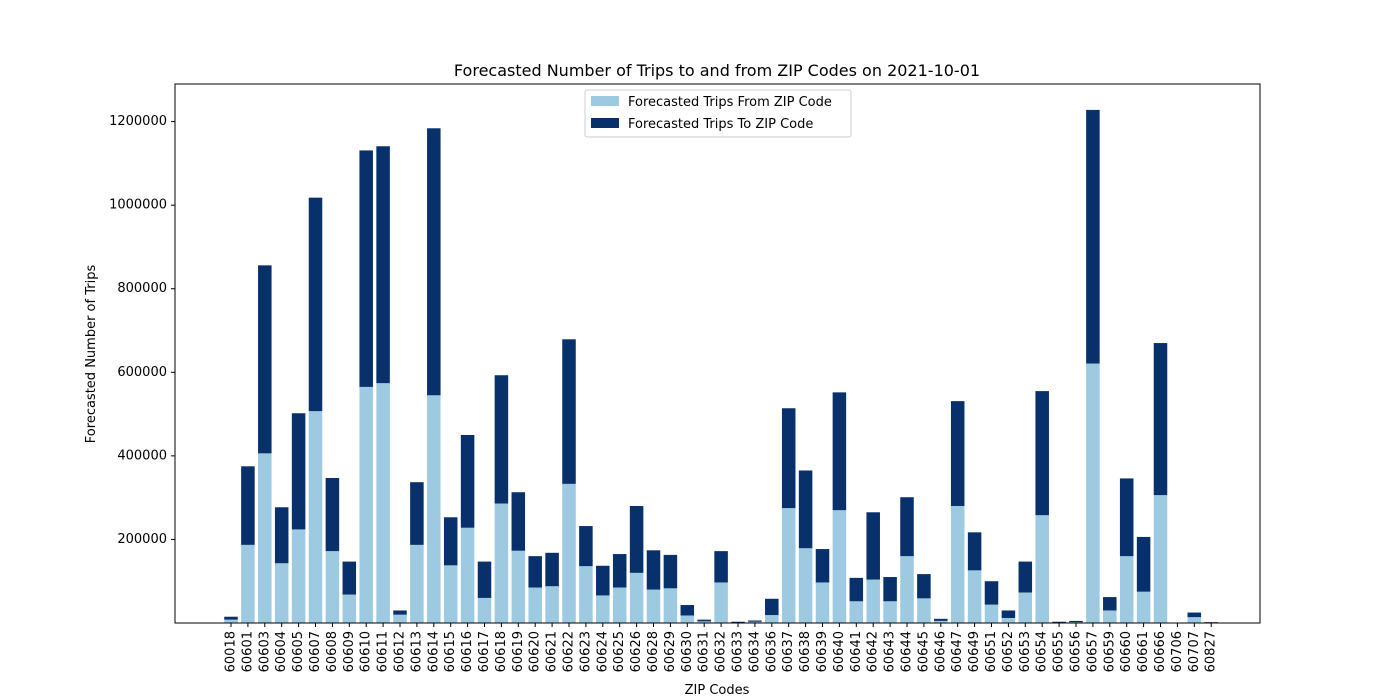  What do you see at coordinates (298, 651) in the screenshot?
I see `x-tick-label: 60605` at bounding box center [298, 651].